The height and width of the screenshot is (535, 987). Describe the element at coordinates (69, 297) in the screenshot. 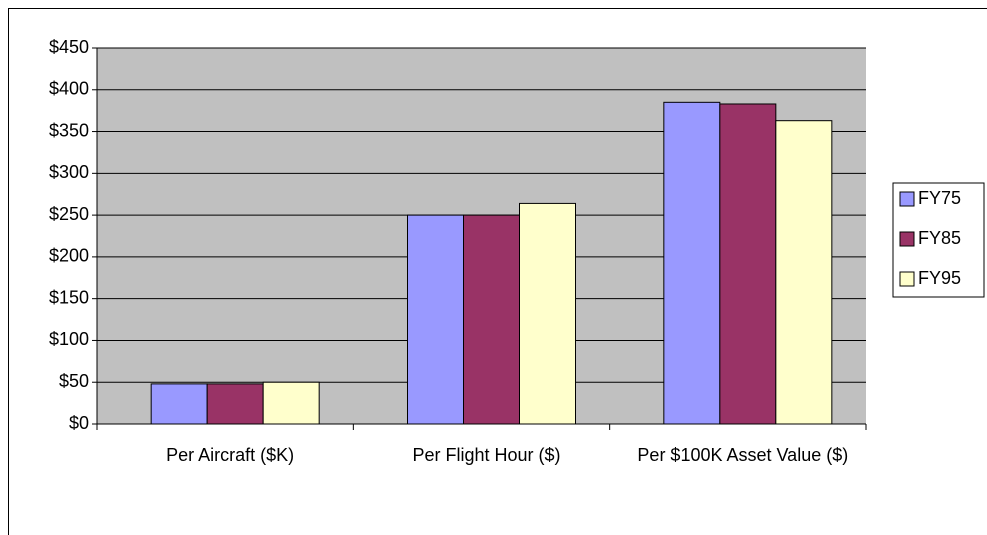

I see `y-tick-label: $150` at that location.